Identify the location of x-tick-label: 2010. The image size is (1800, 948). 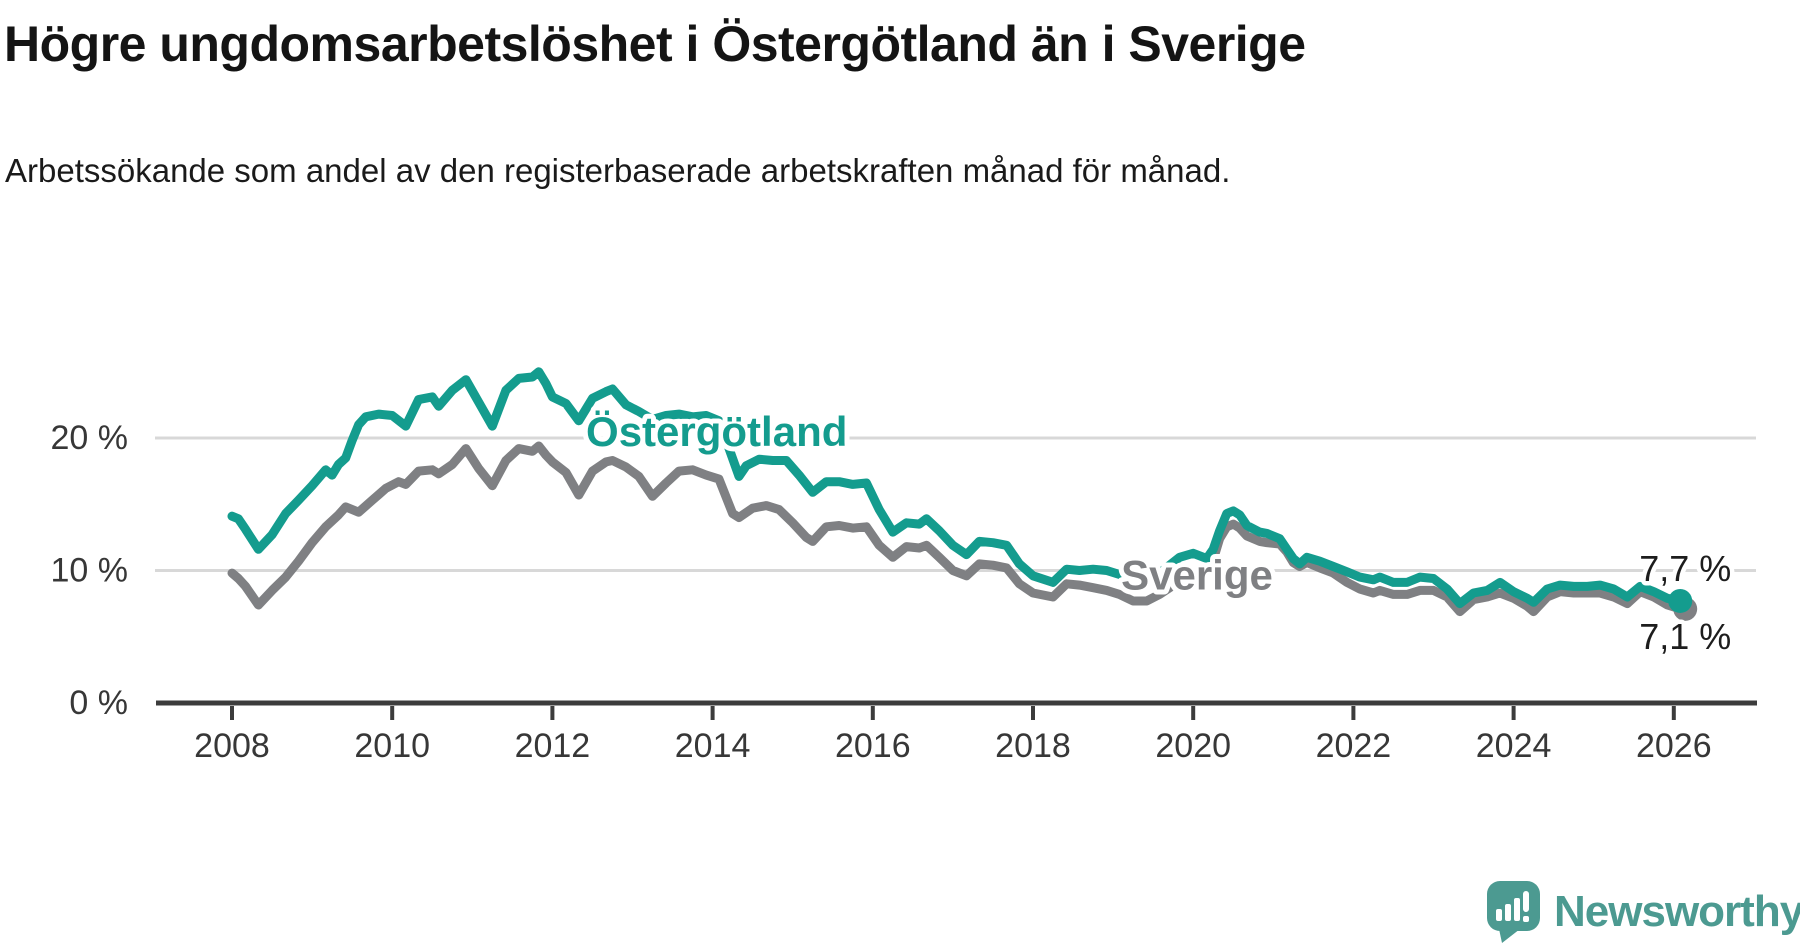
(392, 746).